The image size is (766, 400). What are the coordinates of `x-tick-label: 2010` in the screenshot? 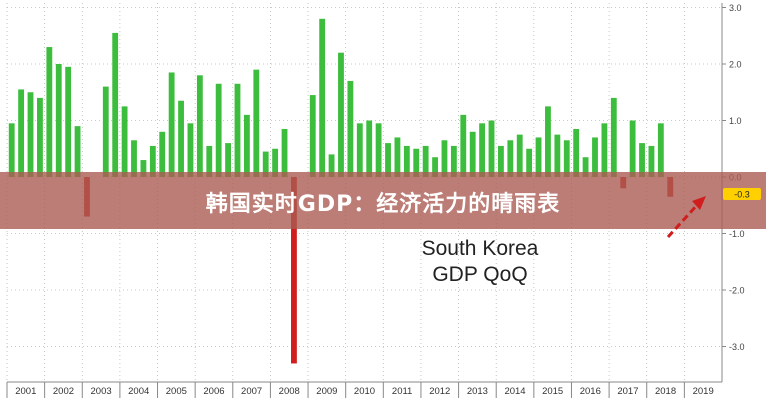 It's located at (364, 391).